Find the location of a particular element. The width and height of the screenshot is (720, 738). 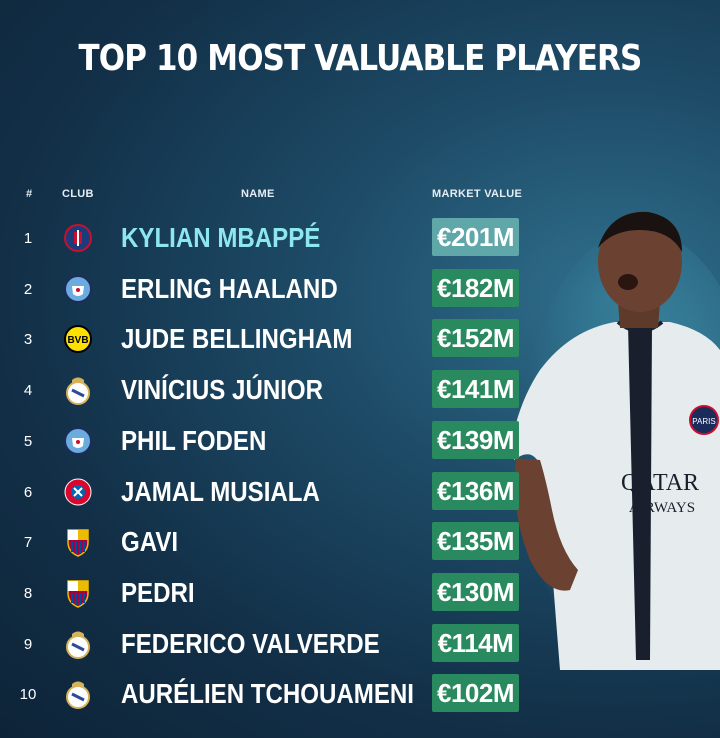

player-name: ERLING HAALAND is located at coordinates (229, 288).